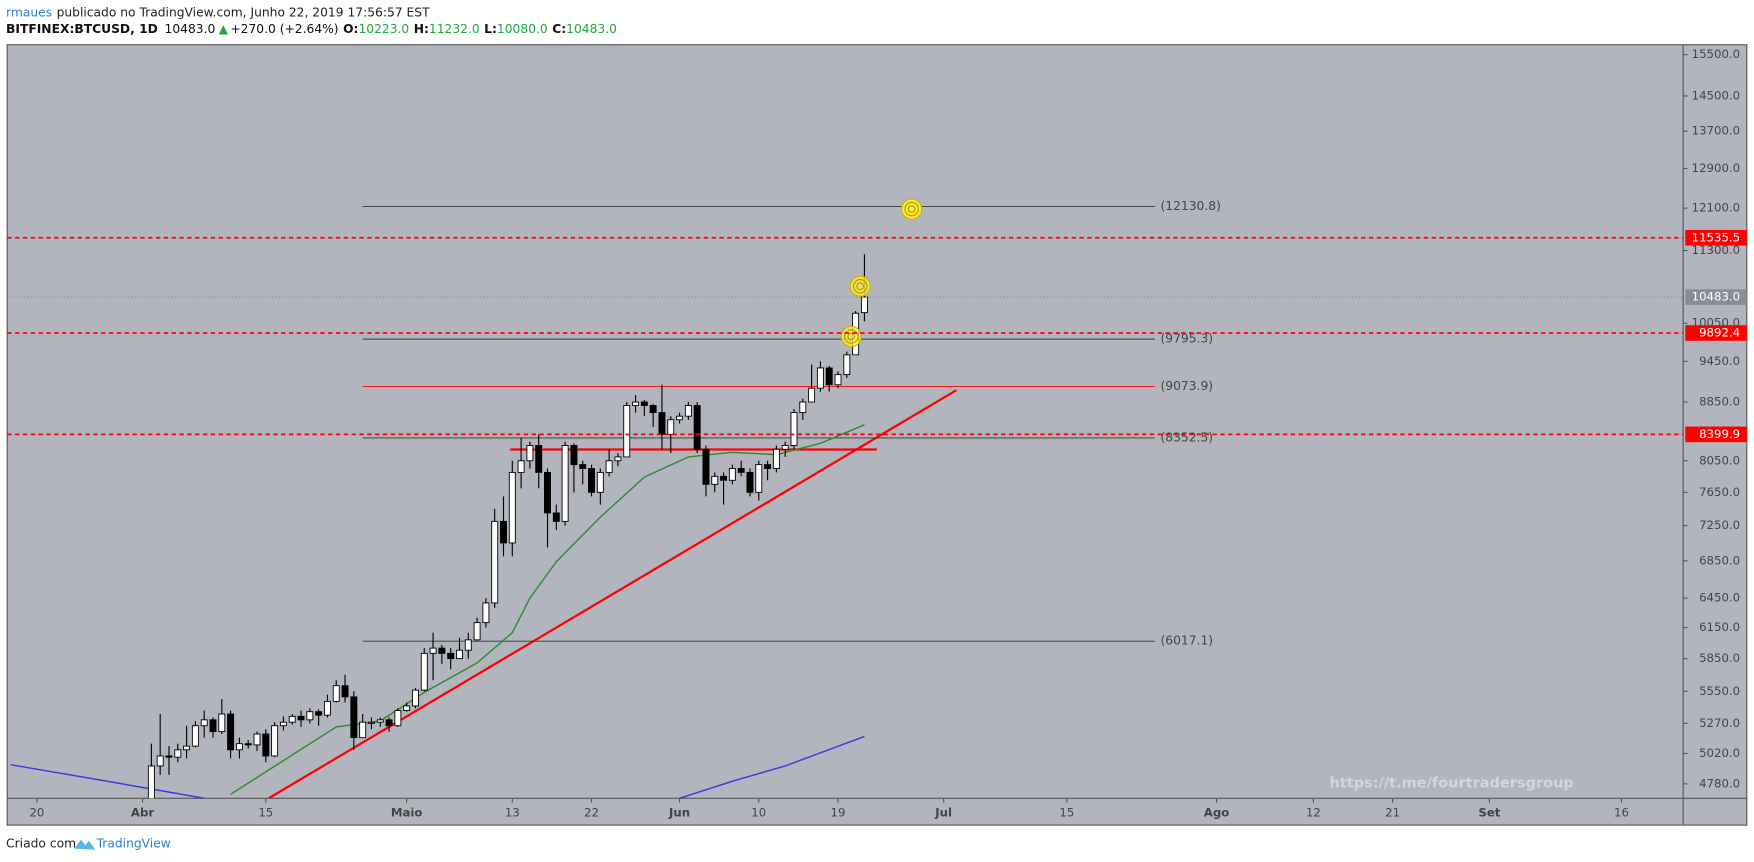 The width and height of the screenshot is (1754, 862). Describe the element at coordinates (1719, 460) in the screenshot. I see `y-tick-label: 8050.0` at that location.